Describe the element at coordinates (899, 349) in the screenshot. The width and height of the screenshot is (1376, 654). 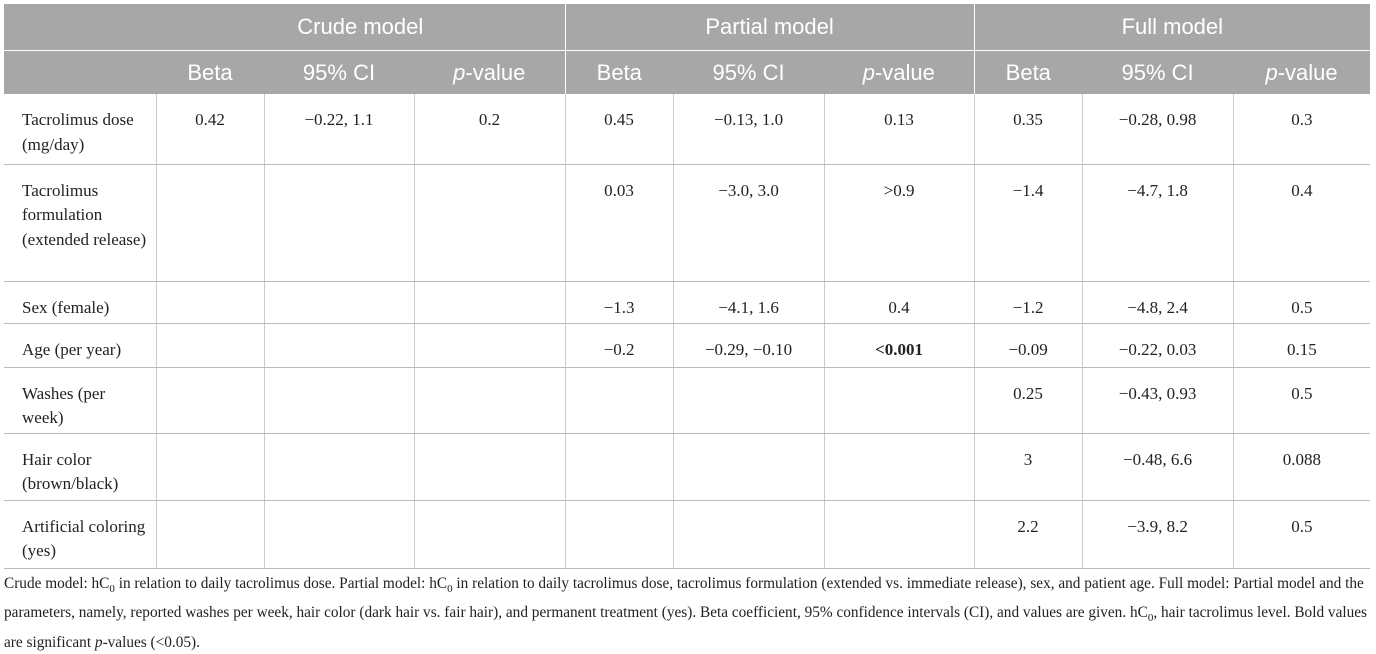
I see `cell-value: <0.001` at that location.